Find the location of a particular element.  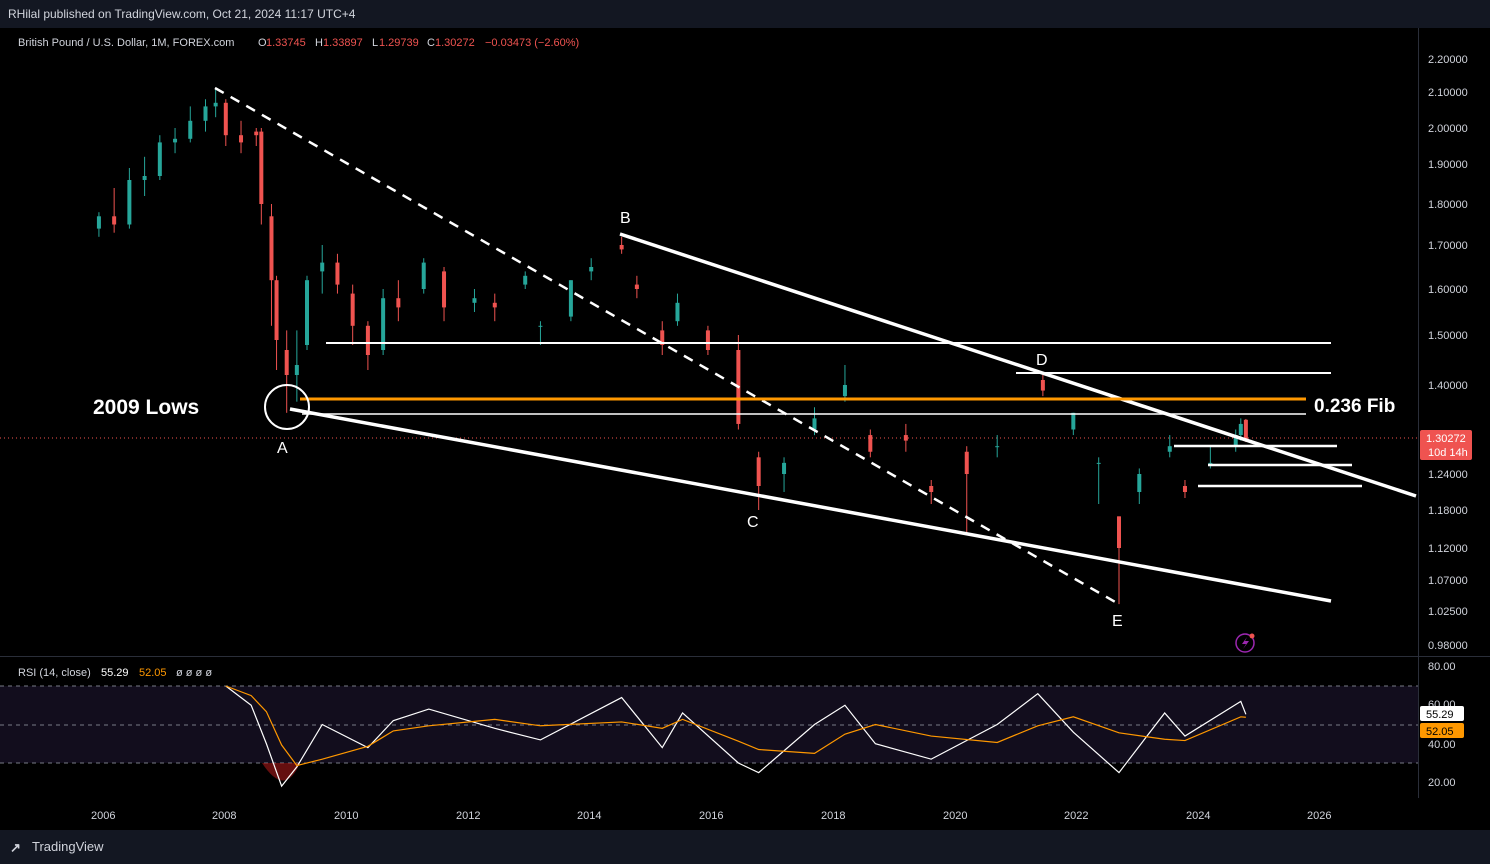

last-price-value: 1.30272 is located at coordinates (1446, 439).